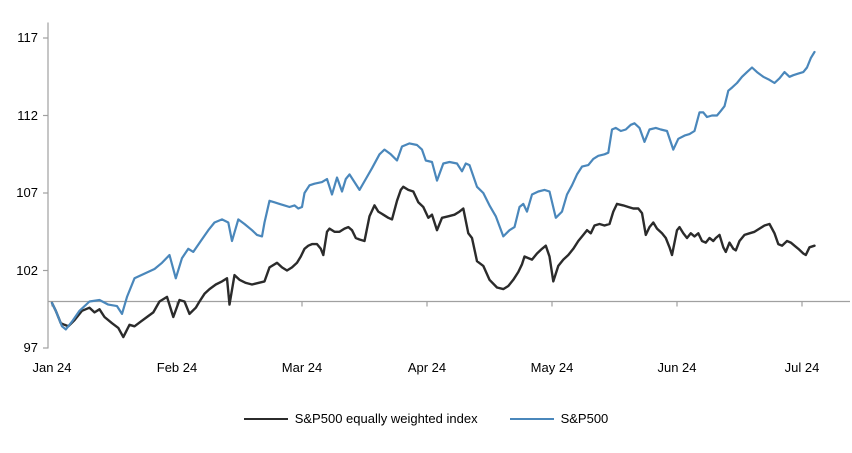 The height and width of the screenshot is (453, 852). What do you see at coordinates (177, 367) in the screenshot?
I see `x-tick-label: Feb 24` at bounding box center [177, 367].